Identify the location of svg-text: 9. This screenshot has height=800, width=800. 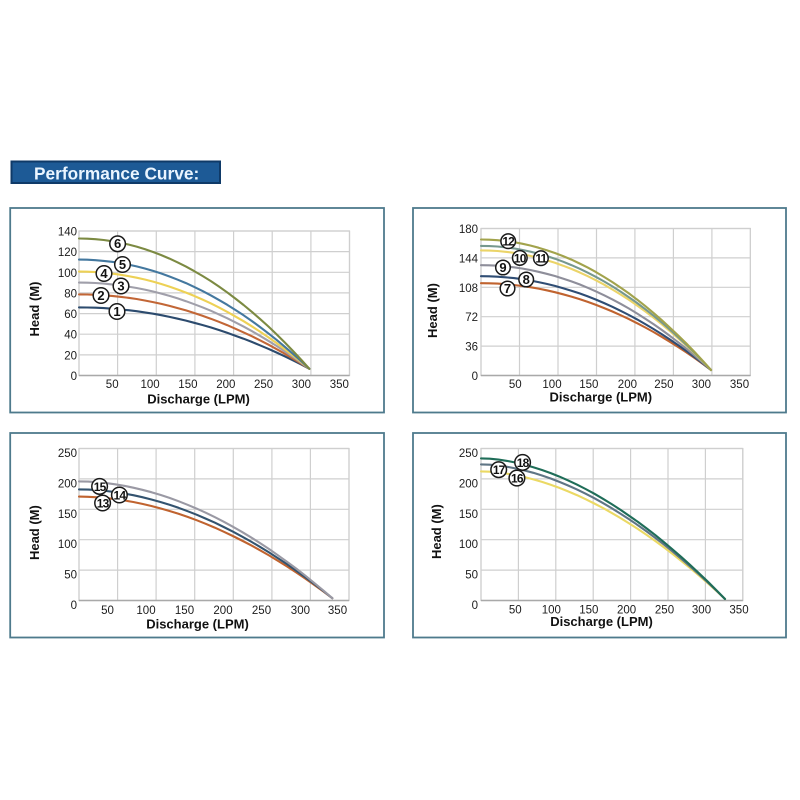
(502, 267).